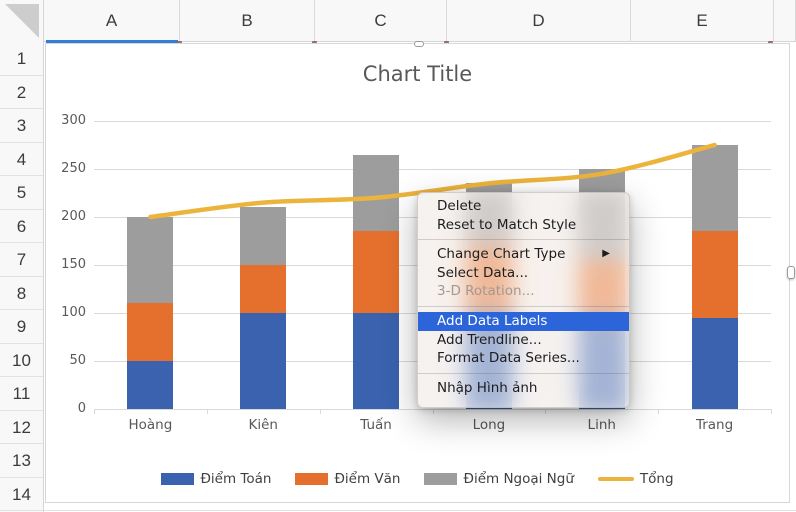 The height and width of the screenshot is (512, 796). I want to click on chart-title: Chart Title, so click(417, 74).